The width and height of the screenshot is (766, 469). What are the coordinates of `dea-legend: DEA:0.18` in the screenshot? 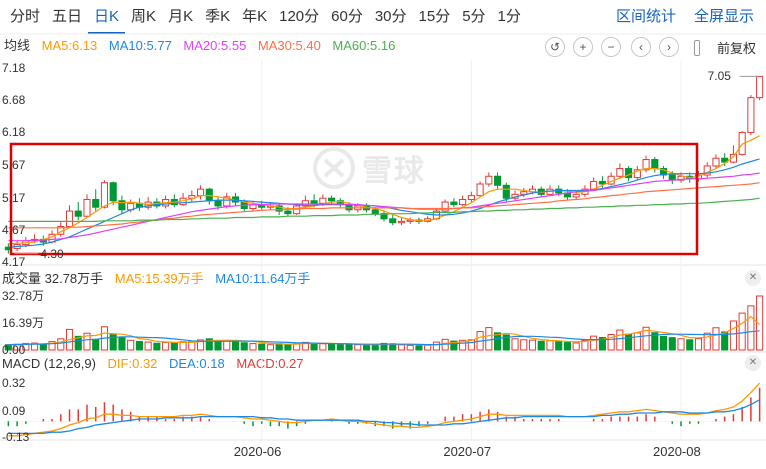 It's located at (197, 363).